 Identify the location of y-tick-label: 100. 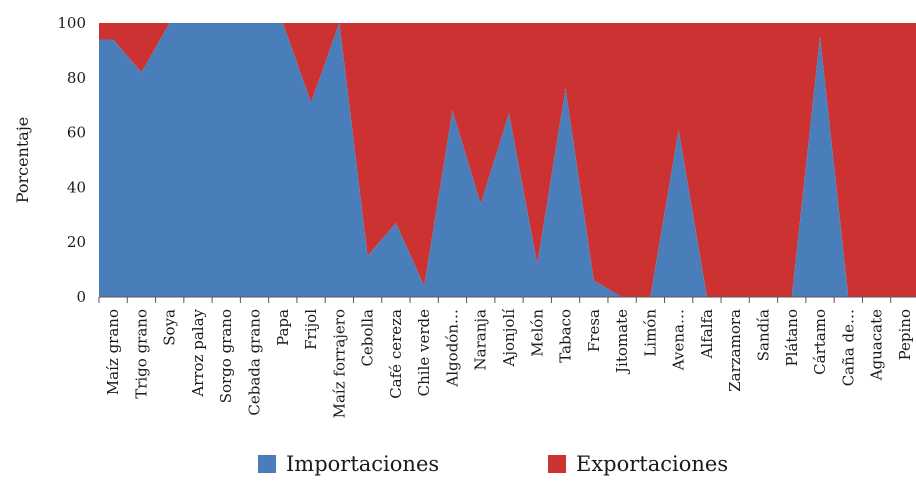
(71, 23).